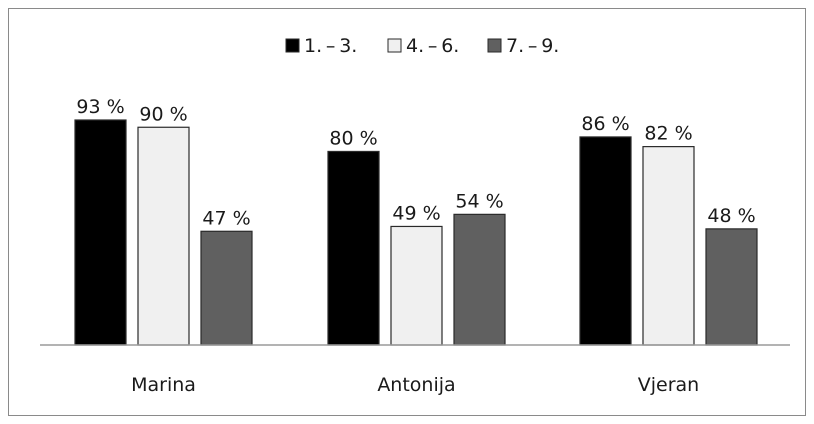 The height and width of the screenshot is (424, 814). I want to click on value-label-antonija-series-1: 80 %, so click(353, 138).